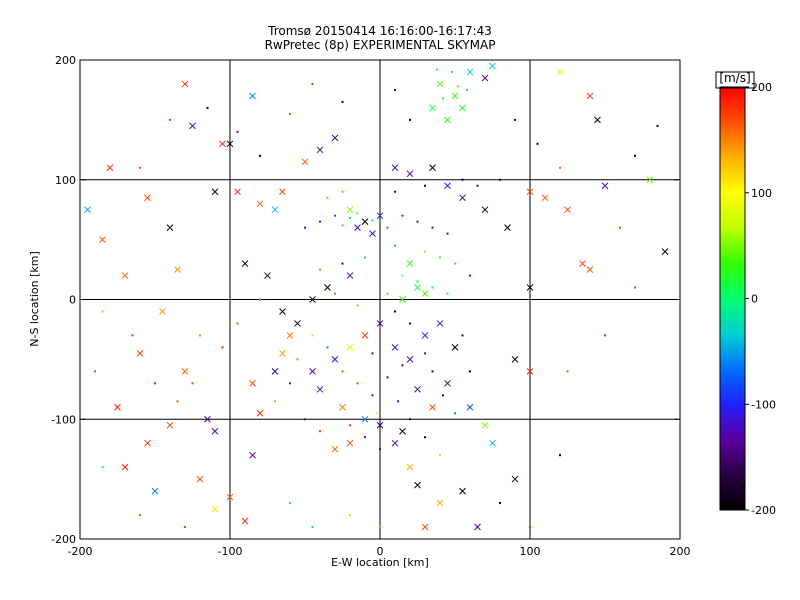 This screenshot has height=600, width=800. What do you see at coordinates (380, 45) in the screenshot?
I see `chart-subtitle: RwPretec (8p) EXPERIMENTAL SKYMAP` at bounding box center [380, 45].